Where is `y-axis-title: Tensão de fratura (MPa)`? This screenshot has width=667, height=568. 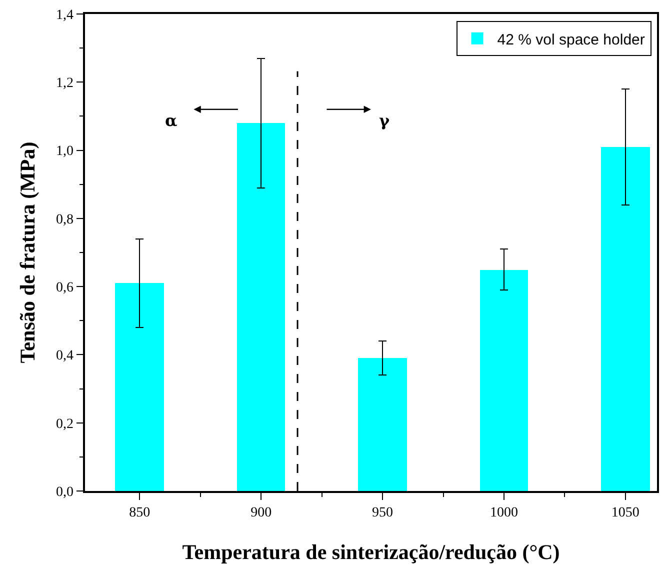 y-axis-title: Tensão de fratura (MPa) is located at coordinates (28, 253).